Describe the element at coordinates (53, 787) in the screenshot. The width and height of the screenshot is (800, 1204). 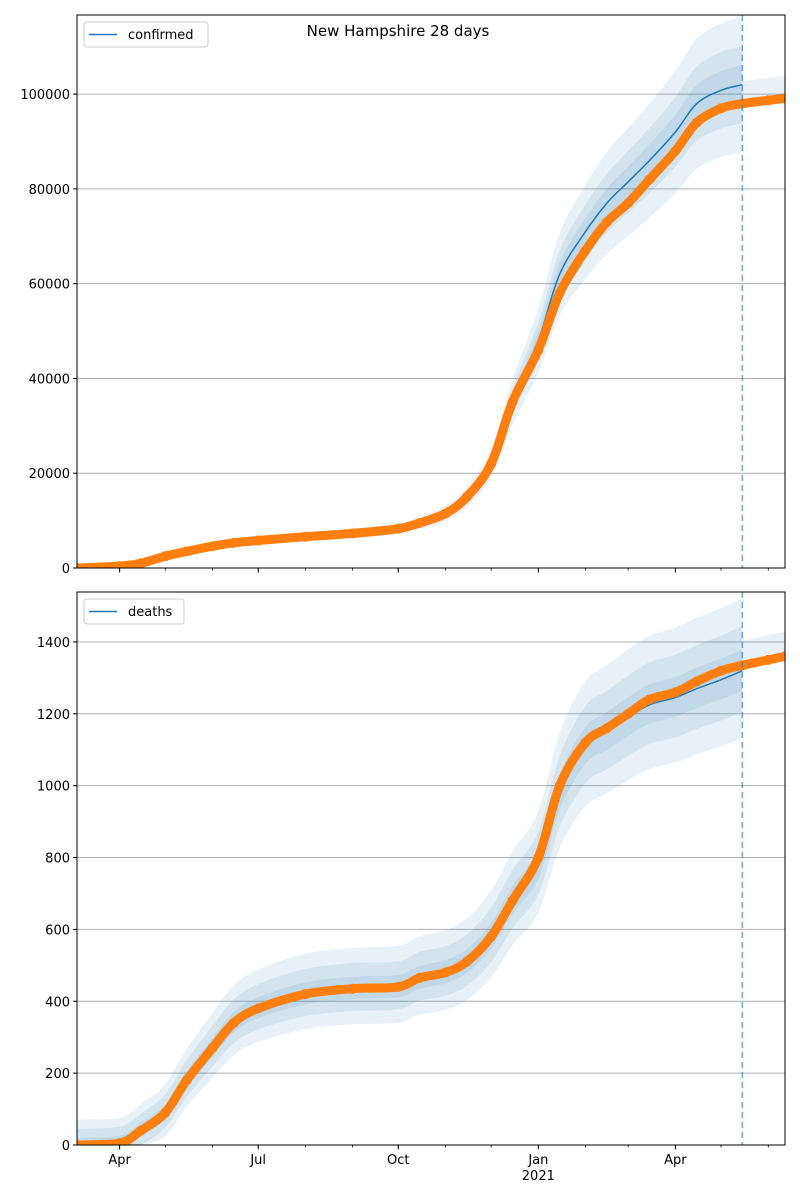
I see `y-tick-label: 1000` at that location.